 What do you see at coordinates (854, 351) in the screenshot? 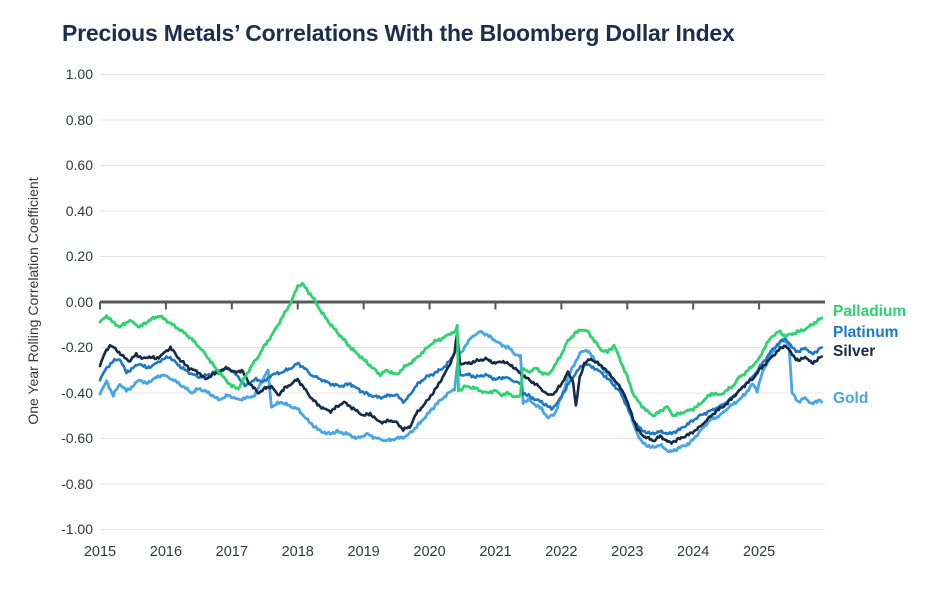
I see `legend-item-silver: Silver` at bounding box center [854, 351].